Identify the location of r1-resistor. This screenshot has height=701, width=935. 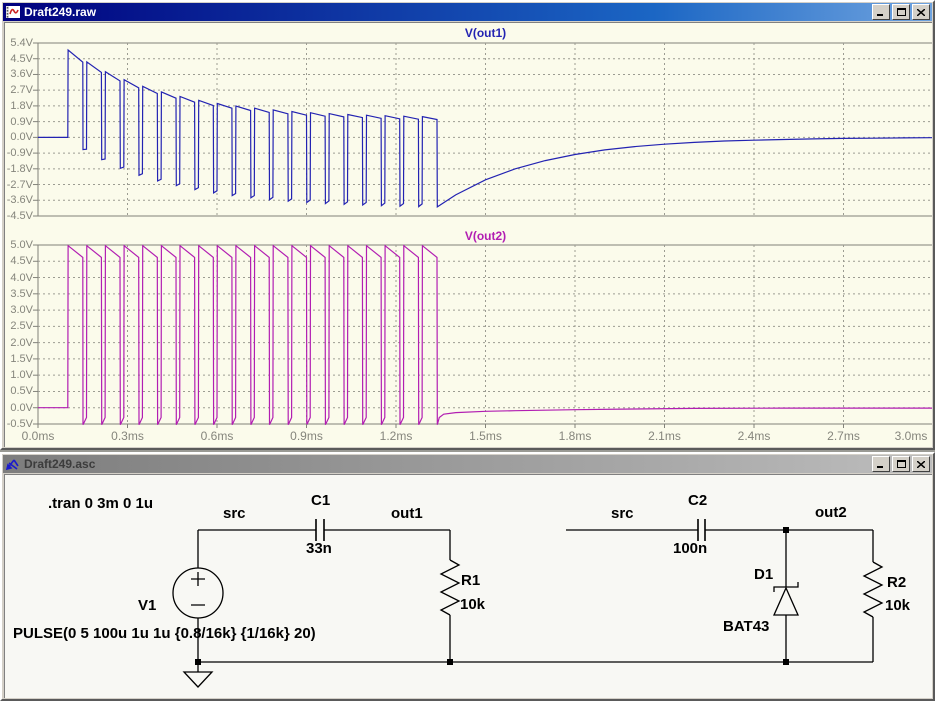
(450, 587).